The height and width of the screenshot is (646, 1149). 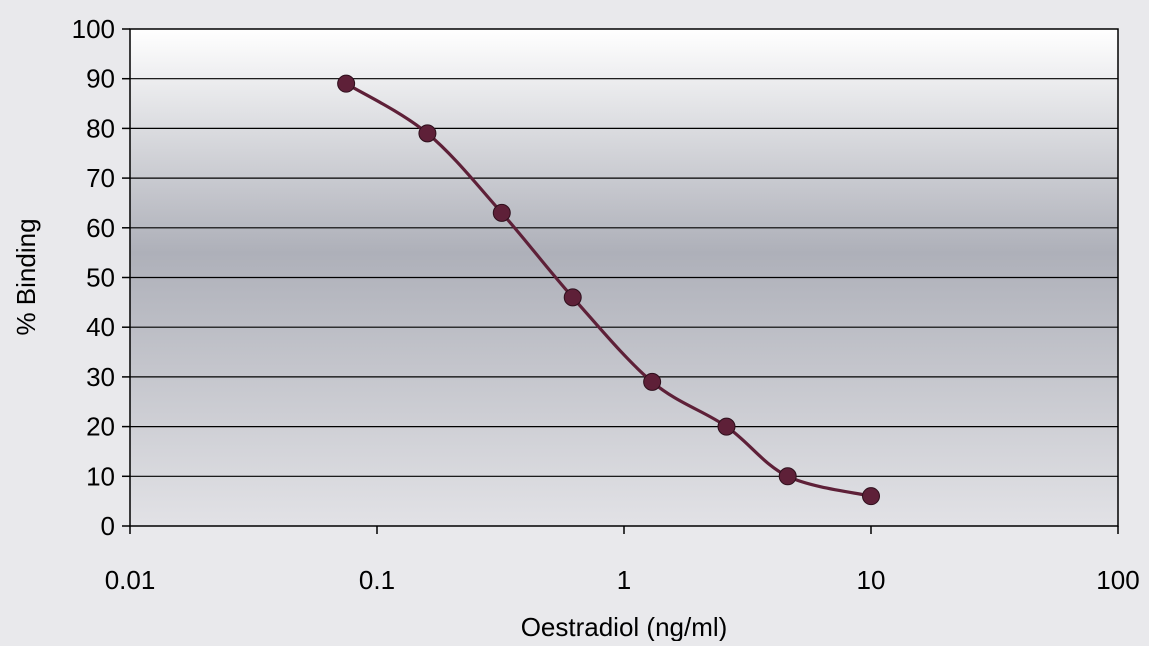 I want to click on y-tick-label: 10, so click(x=100, y=476).